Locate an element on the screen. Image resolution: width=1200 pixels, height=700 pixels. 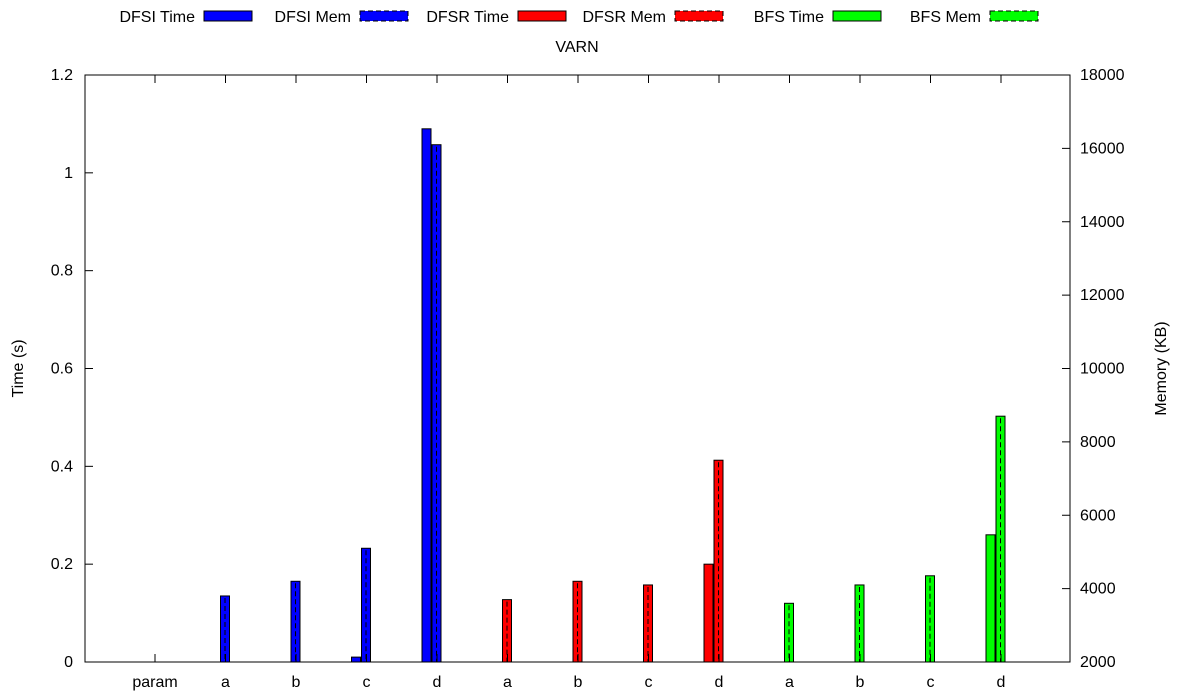
x-tick-label: param is located at coordinates (154, 682).